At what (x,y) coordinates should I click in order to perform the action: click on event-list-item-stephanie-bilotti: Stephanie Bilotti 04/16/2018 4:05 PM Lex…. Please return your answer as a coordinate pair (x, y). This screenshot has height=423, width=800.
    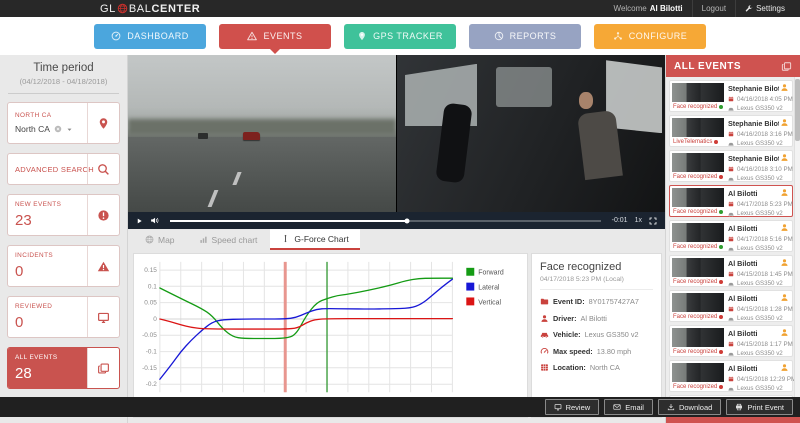
    Looking at the image, I should click on (731, 96).